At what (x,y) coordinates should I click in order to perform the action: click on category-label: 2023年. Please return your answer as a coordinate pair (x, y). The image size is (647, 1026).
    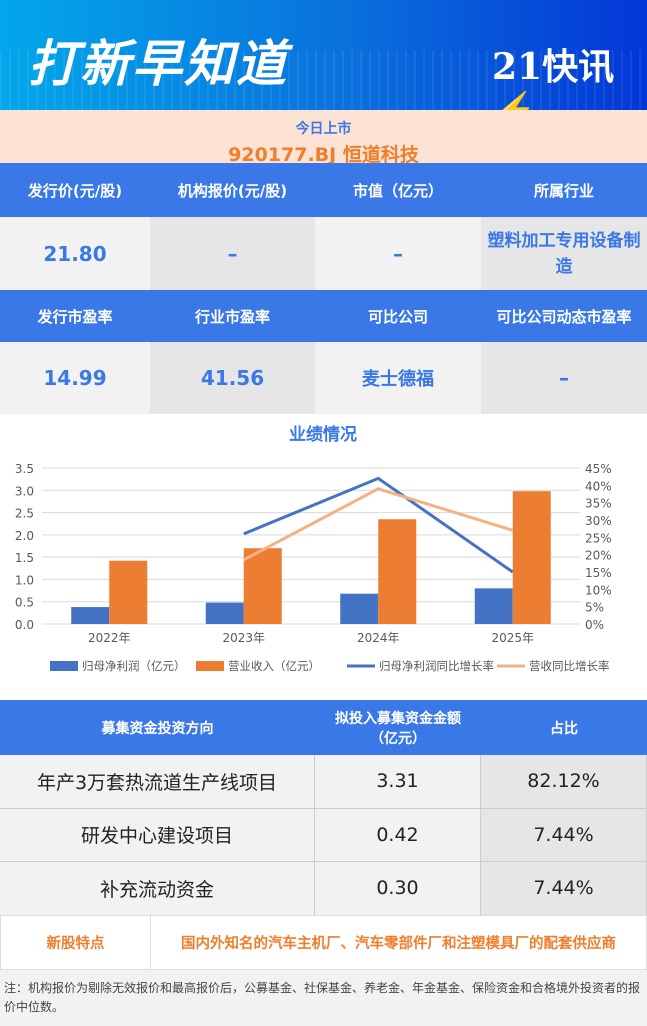
    Looking at the image, I should click on (243, 638).